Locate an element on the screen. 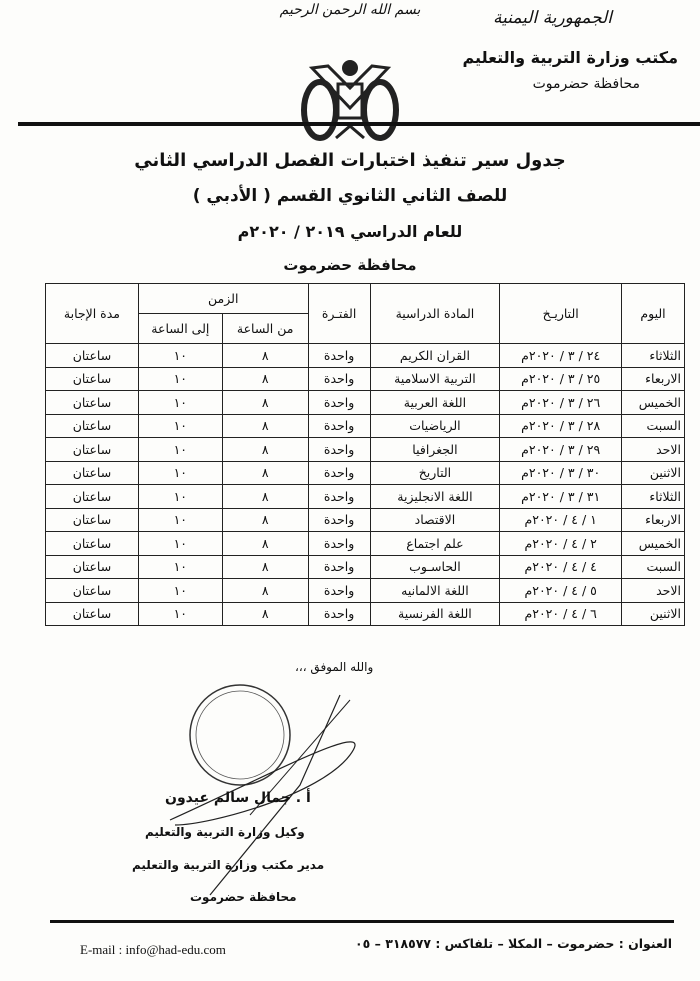  header-subject: المادة الدراسية is located at coordinates (435, 313).